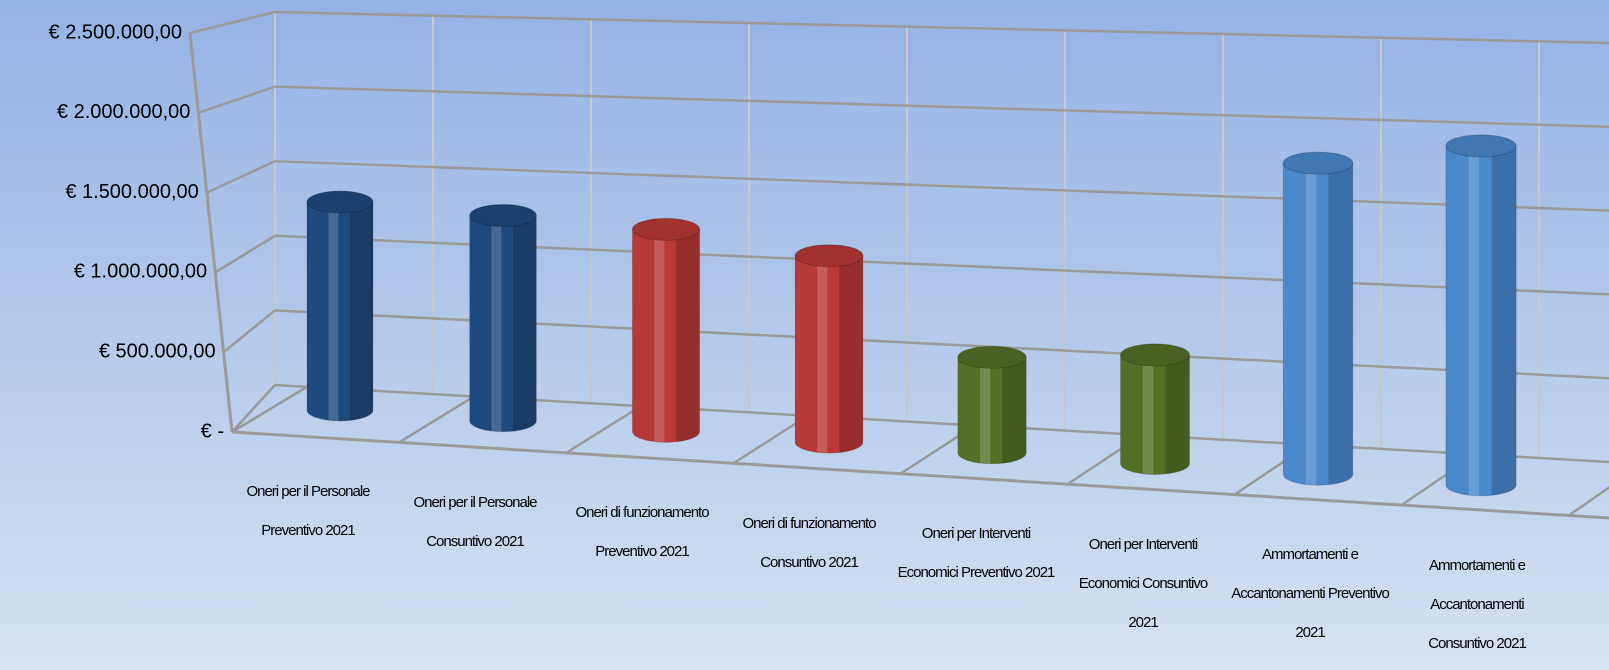 Image resolution: width=1609 pixels, height=670 pixels. I want to click on x-tick-label: Oneri di funzionamento Consuntivo 2021, so click(809, 542).